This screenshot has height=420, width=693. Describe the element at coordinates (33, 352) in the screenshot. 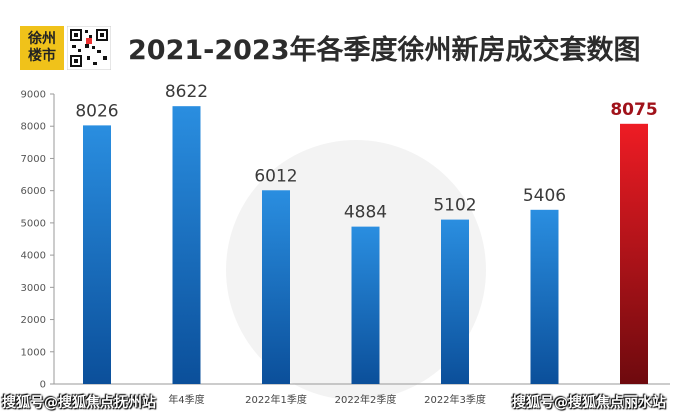

I see `y-tick-label: 1000` at that location.